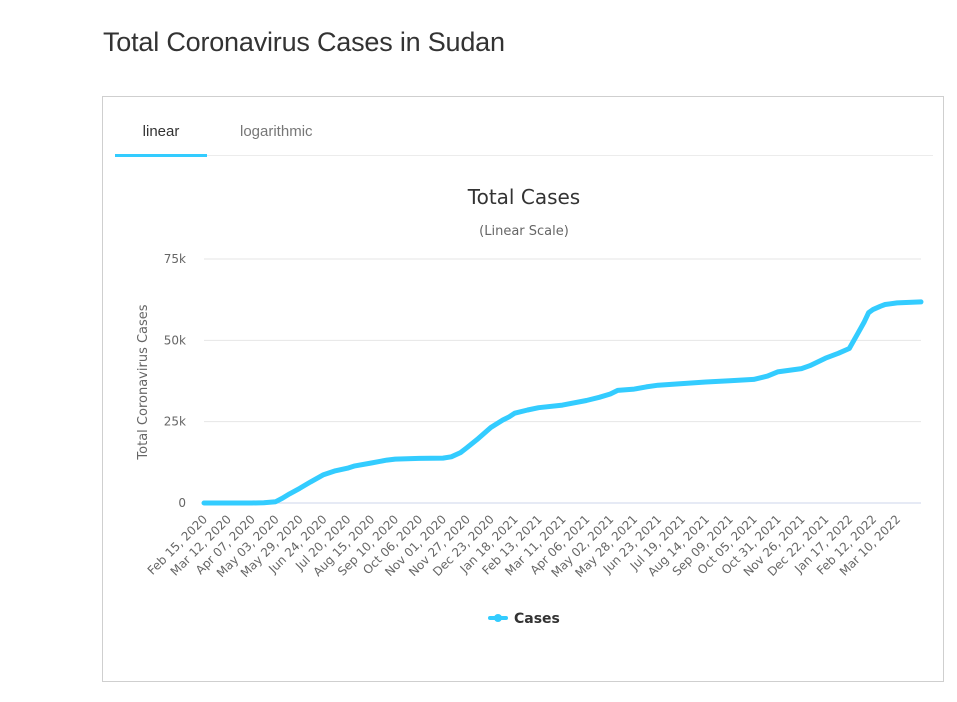 Image resolution: width=957 pixels, height=702 pixels. Describe the element at coordinates (524, 231) in the screenshot. I see `chart-subtitle: (Linear Scale)` at that location.